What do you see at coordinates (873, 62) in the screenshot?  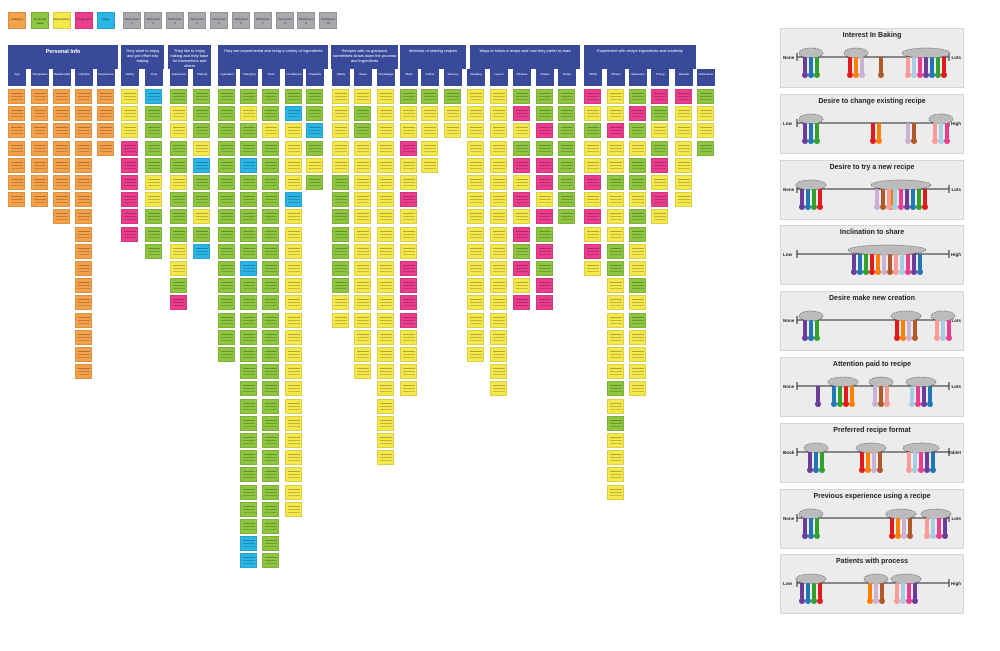 I see `spectrum-scale` at bounding box center [873, 62].